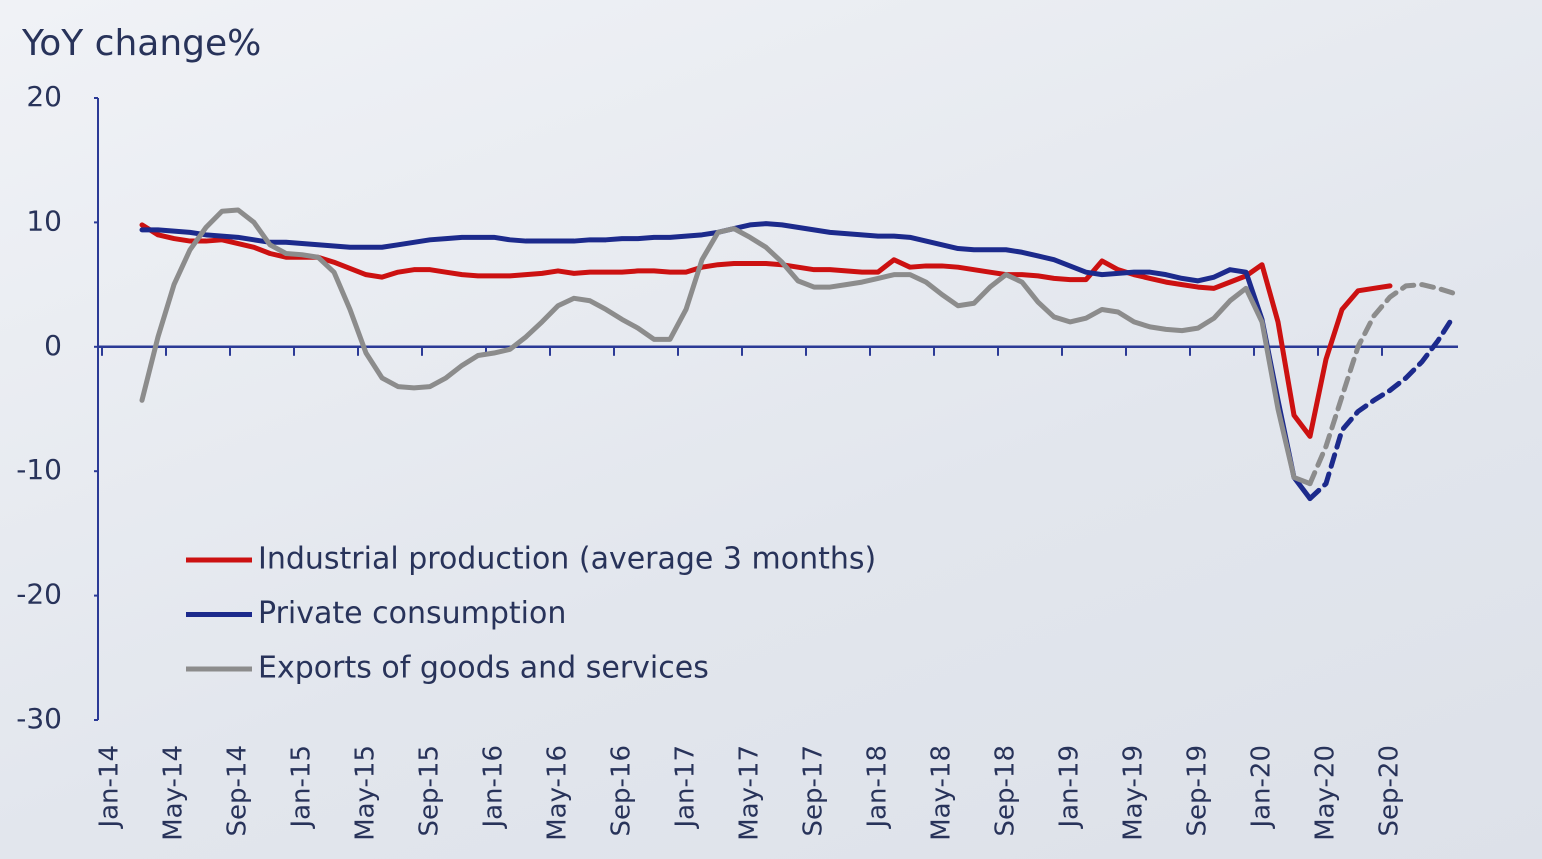 The height and width of the screenshot is (859, 1542). Describe the element at coordinates (750, 793) in the screenshot. I see `x-tick-label: May-17` at that location.